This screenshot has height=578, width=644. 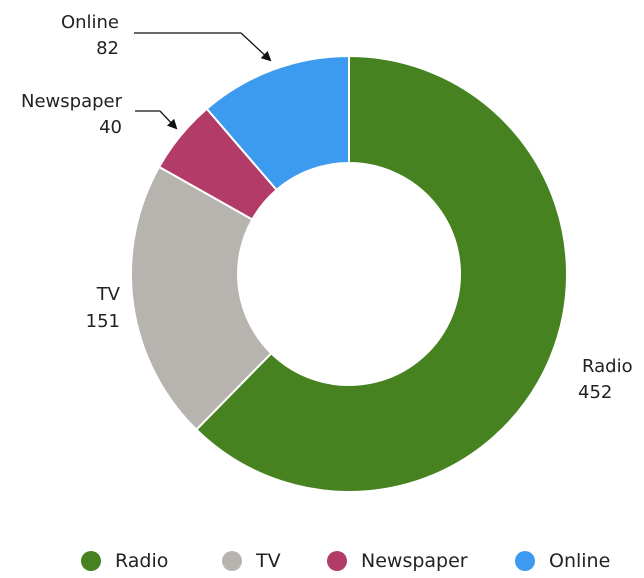 What do you see at coordinates (251, 561) in the screenshot?
I see `legend-item-tv: TV` at bounding box center [251, 561].